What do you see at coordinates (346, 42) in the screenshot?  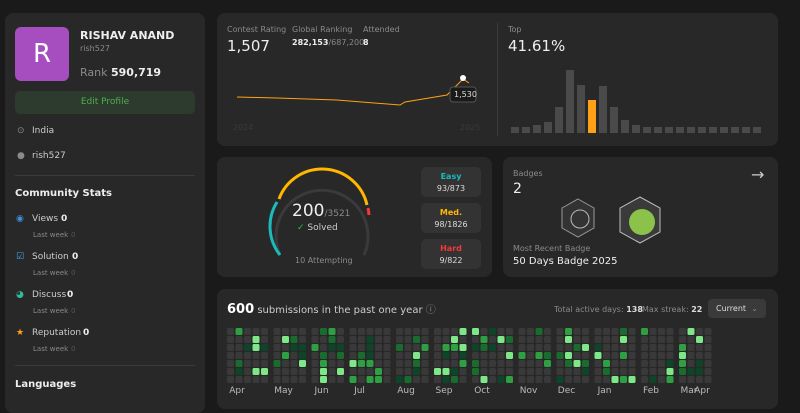 I see `ranking-total: /687,200` at bounding box center [346, 42].